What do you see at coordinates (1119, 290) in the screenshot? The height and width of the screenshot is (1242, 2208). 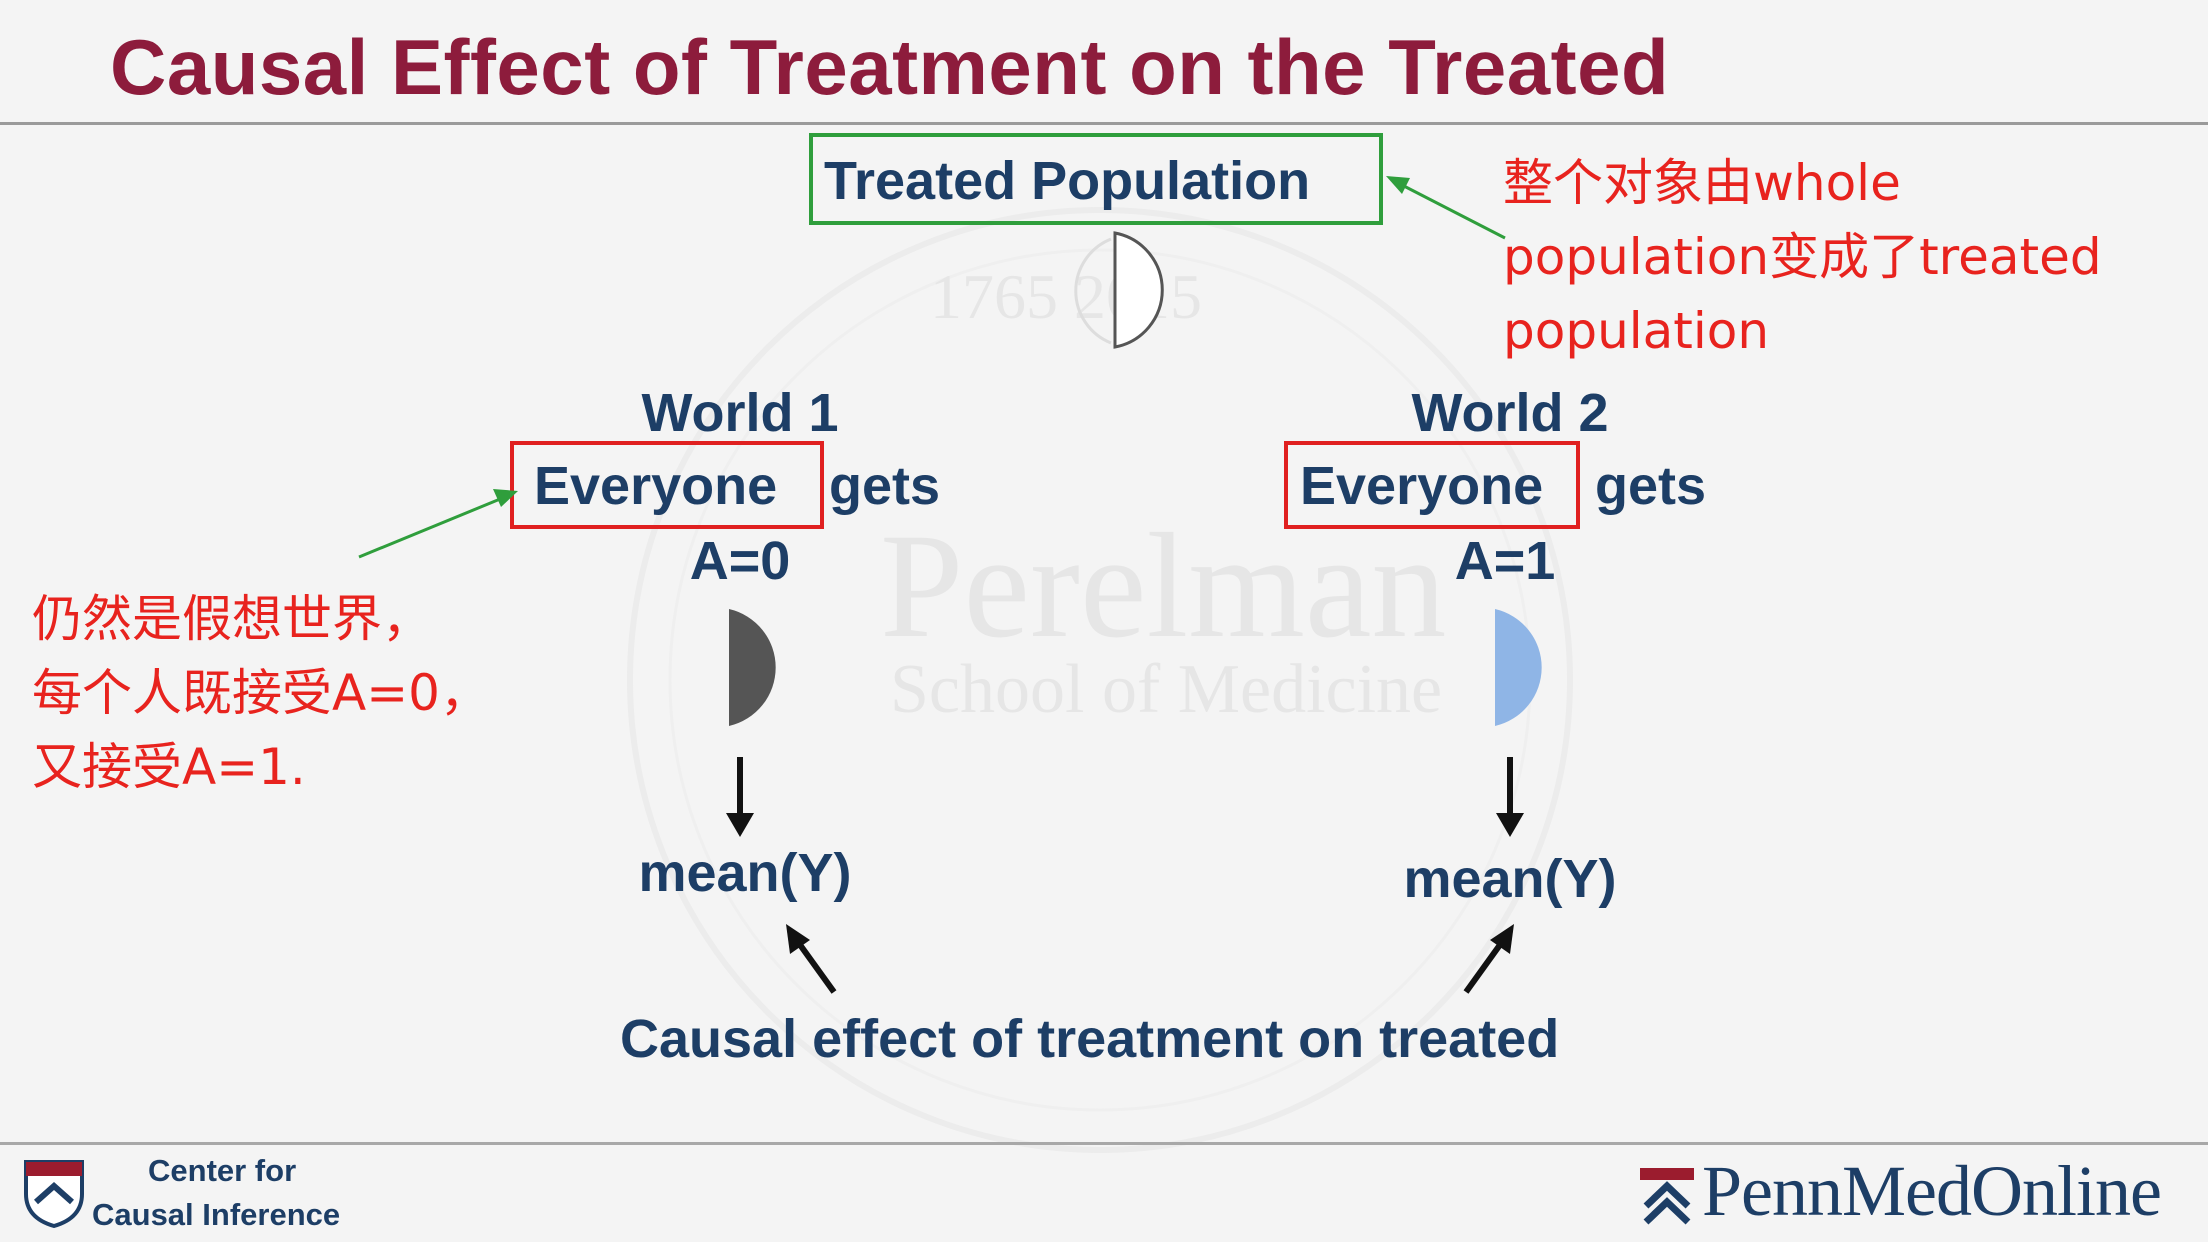 I see `treated-population-half-circle-icon` at bounding box center [1119, 290].